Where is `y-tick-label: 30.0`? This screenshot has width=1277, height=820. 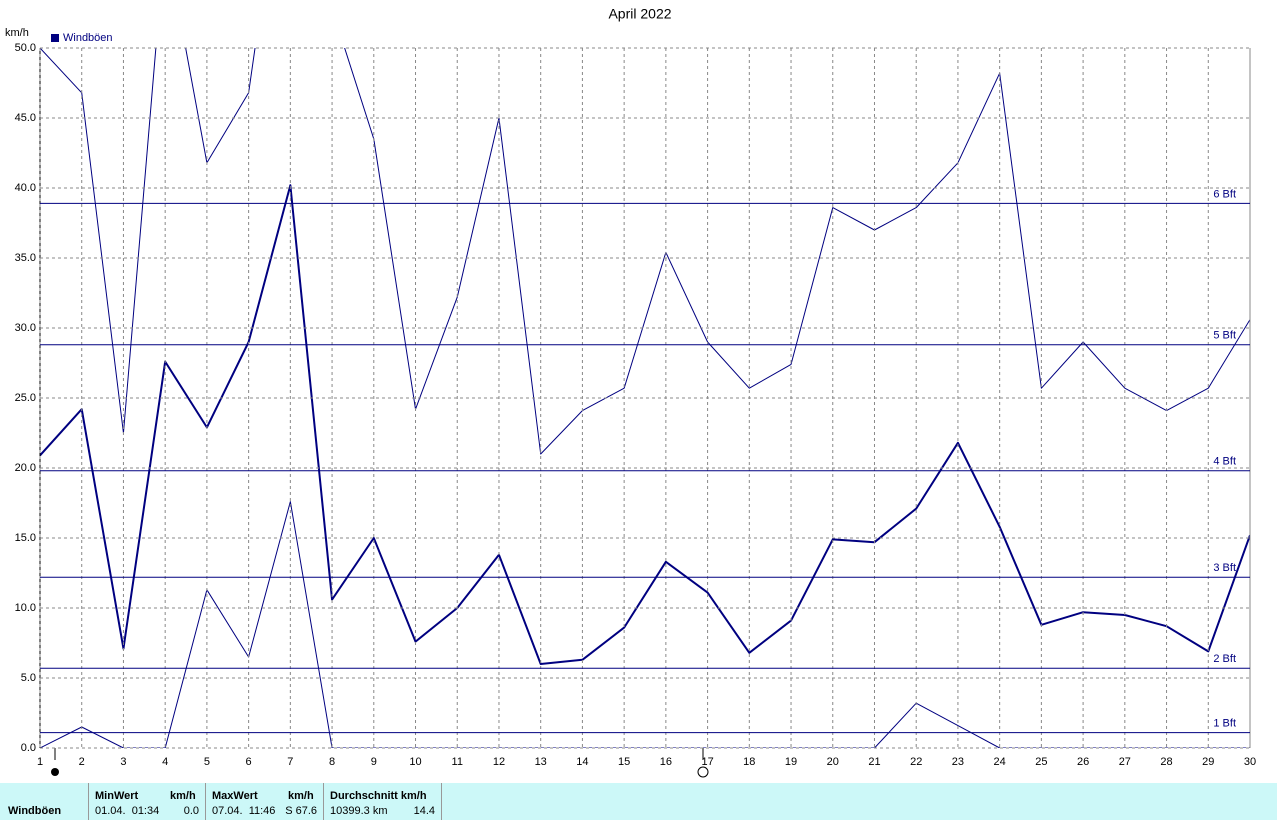 y-tick-label: 30.0 is located at coordinates (25, 328).